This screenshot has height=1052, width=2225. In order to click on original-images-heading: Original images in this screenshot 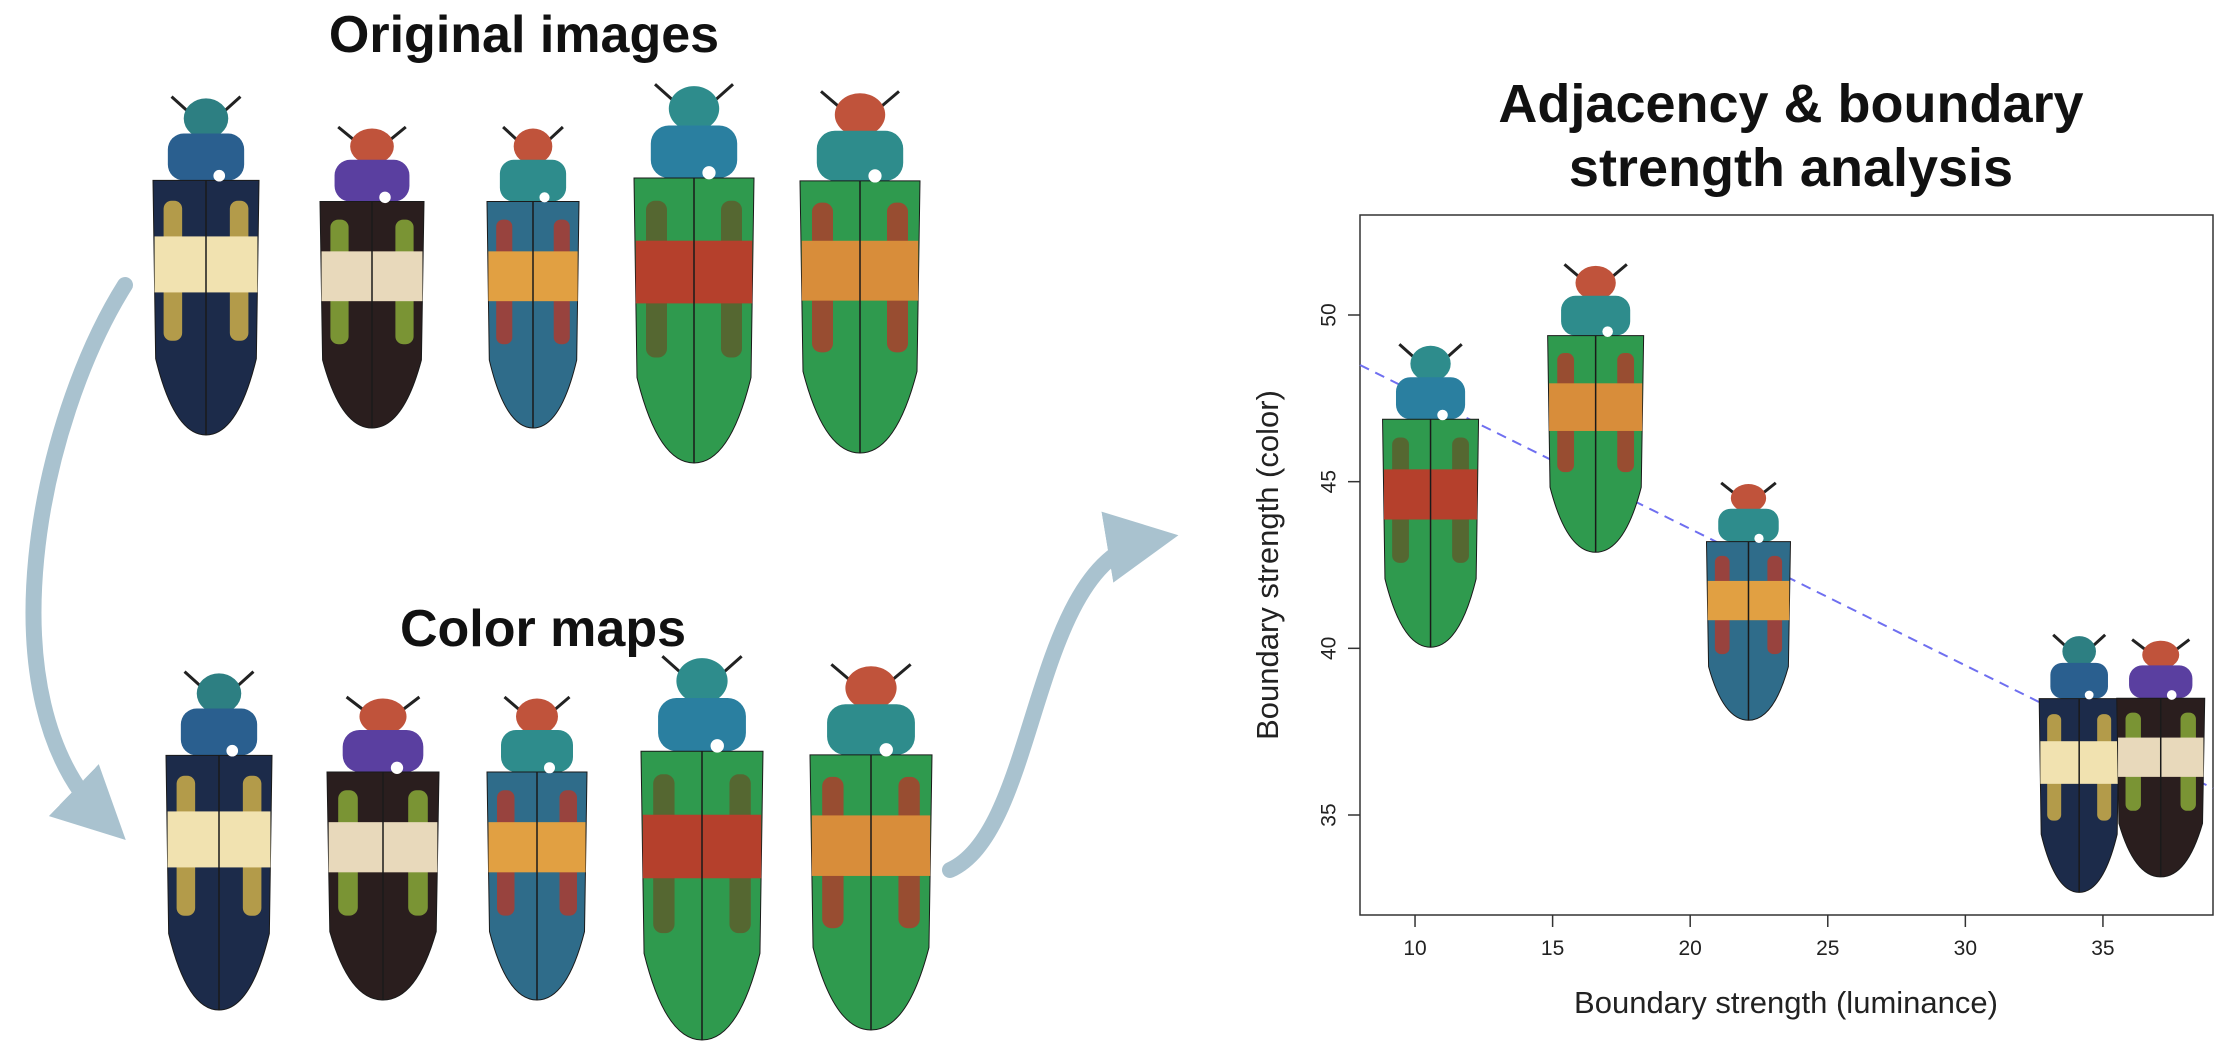, I will do `click(524, 35)`.